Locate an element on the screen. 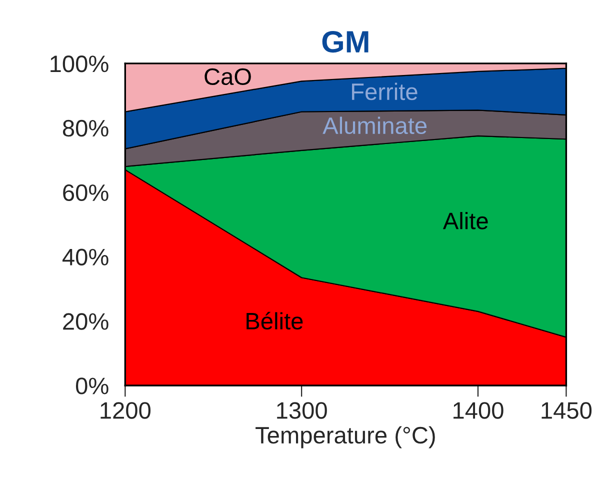 The height and width of the screenshot is (488, 596). x-tick-label: 1200 is located at coordinates (125, 410).